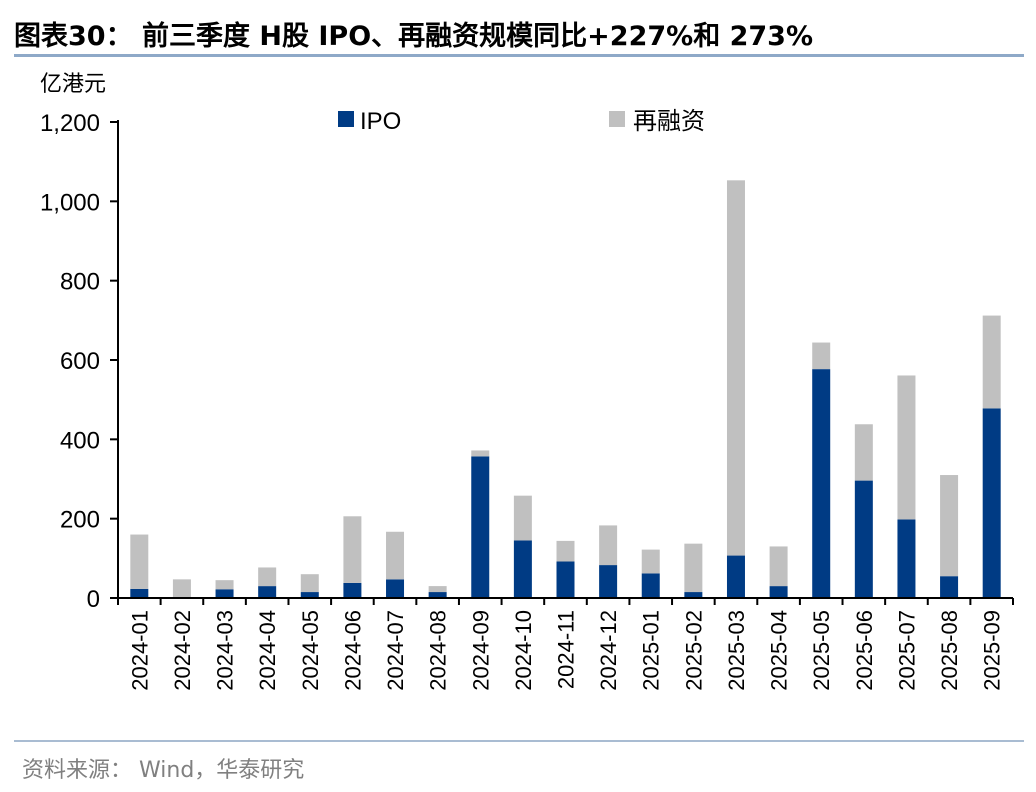 This screenshot has height=792, width=1036. I want to click on x-tick-label: 2025-08, so click(949, 650).